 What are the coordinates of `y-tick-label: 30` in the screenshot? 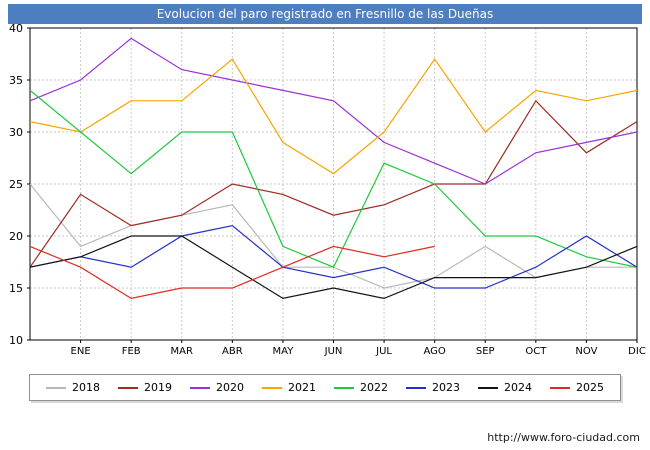 It's located at (16, 132).